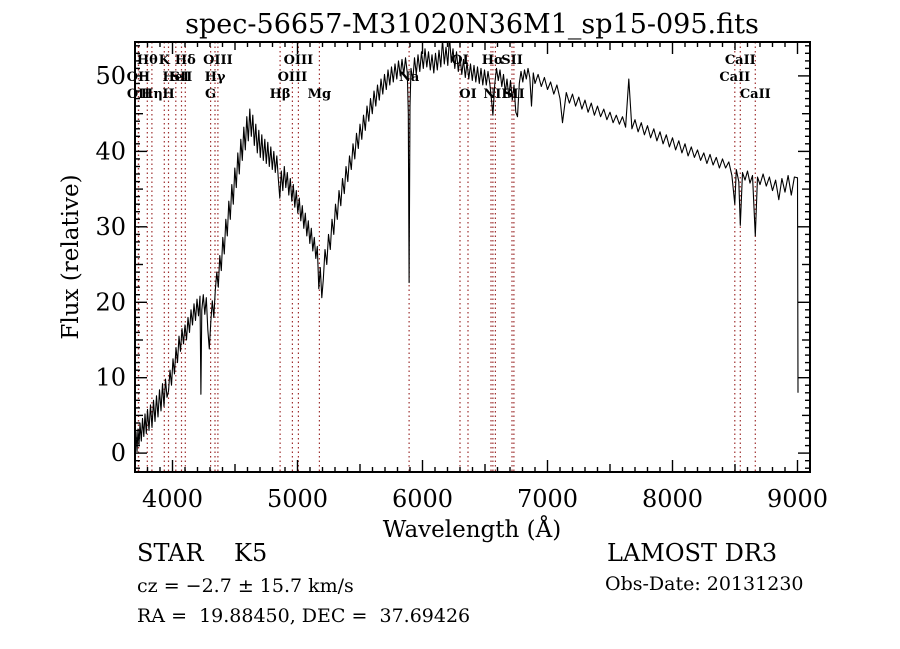 The image size is (900, 649). What do you see at coordinates (797, 499) in the screenshot?
I see `x-tick-label: 9000` at bounding box center [797, 499].